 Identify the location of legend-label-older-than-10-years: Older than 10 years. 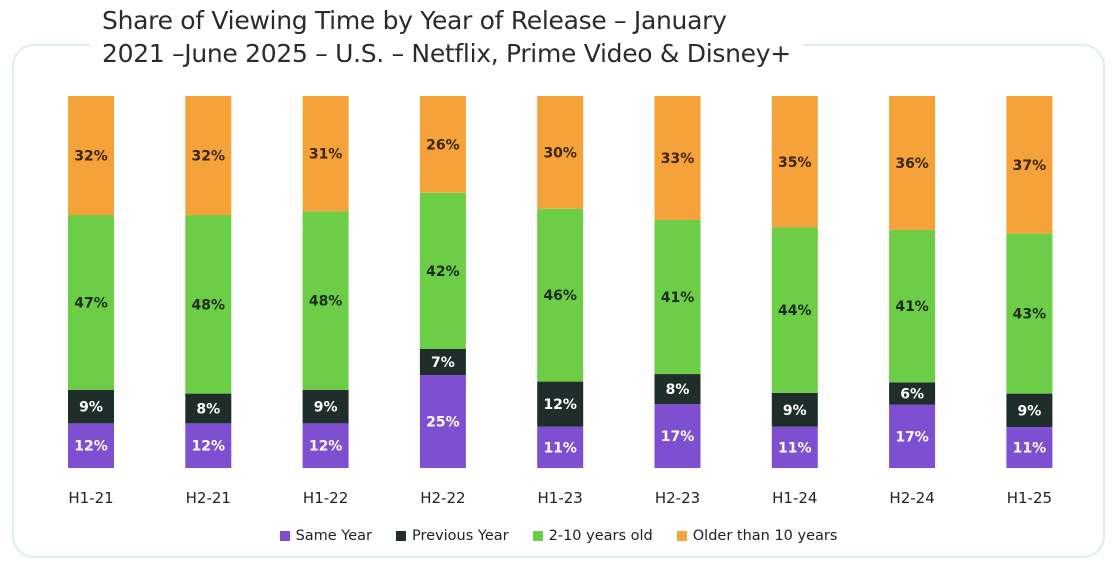
(765, 536).